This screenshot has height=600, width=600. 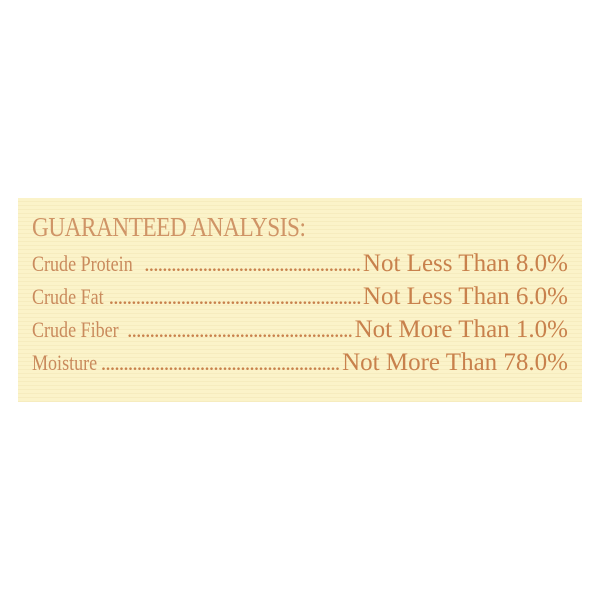 What do you see at coordinates (169, 227) in the screenshot?
I see `analysis-title: GUARANTEED ANALYSIS:` at bounding box center [169, 227].